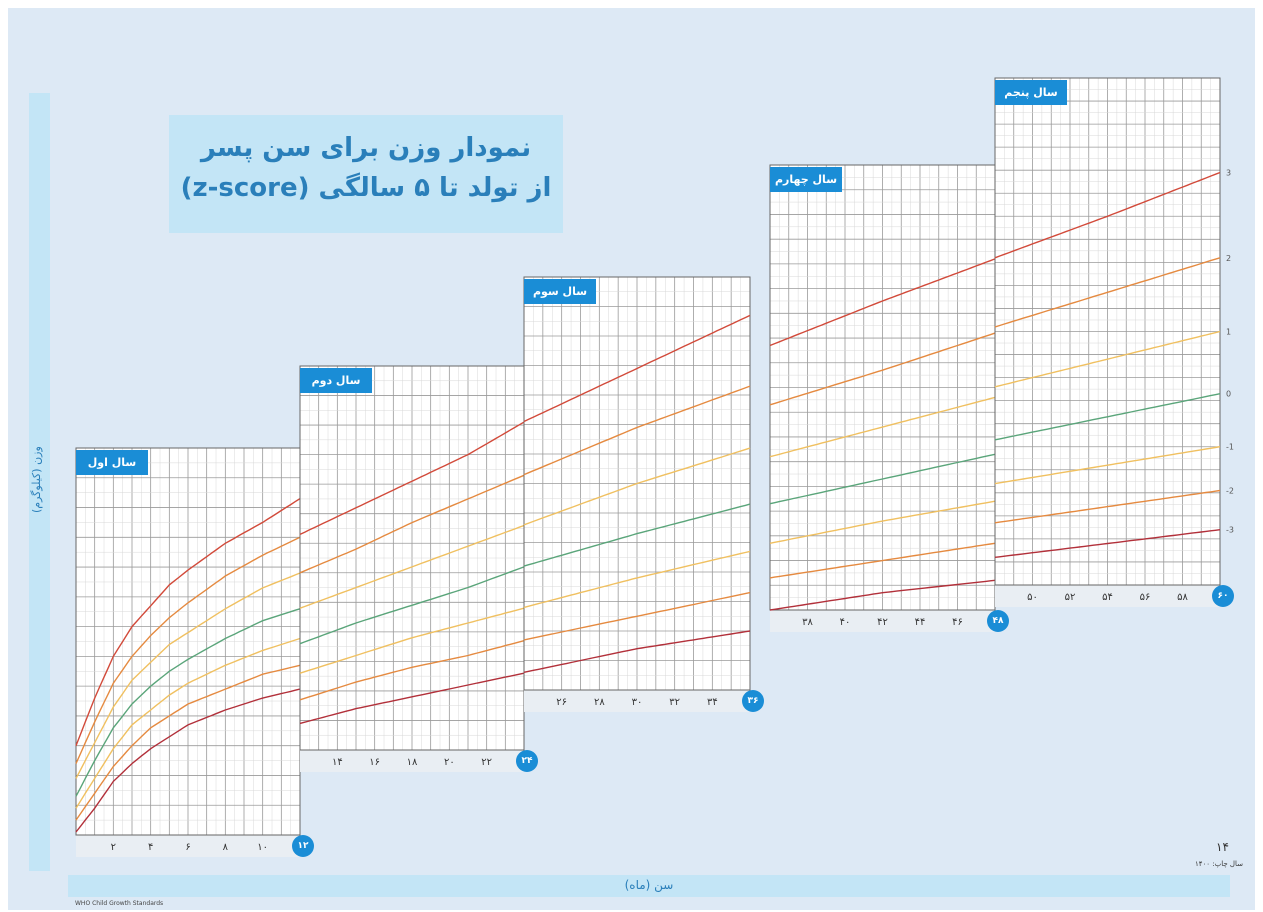  I want to click on x-tick-label: ۴۴, so click(920, 622).